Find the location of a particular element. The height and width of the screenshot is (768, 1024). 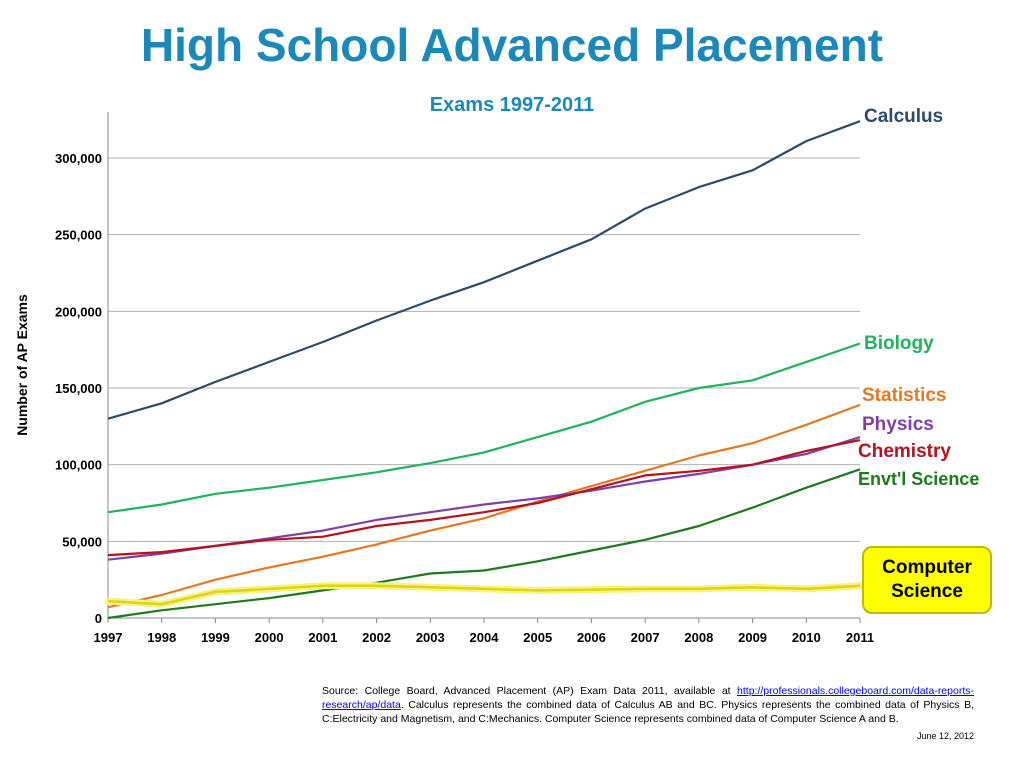

y-tick-label: 50,000 is located at coordinates (82, 541).